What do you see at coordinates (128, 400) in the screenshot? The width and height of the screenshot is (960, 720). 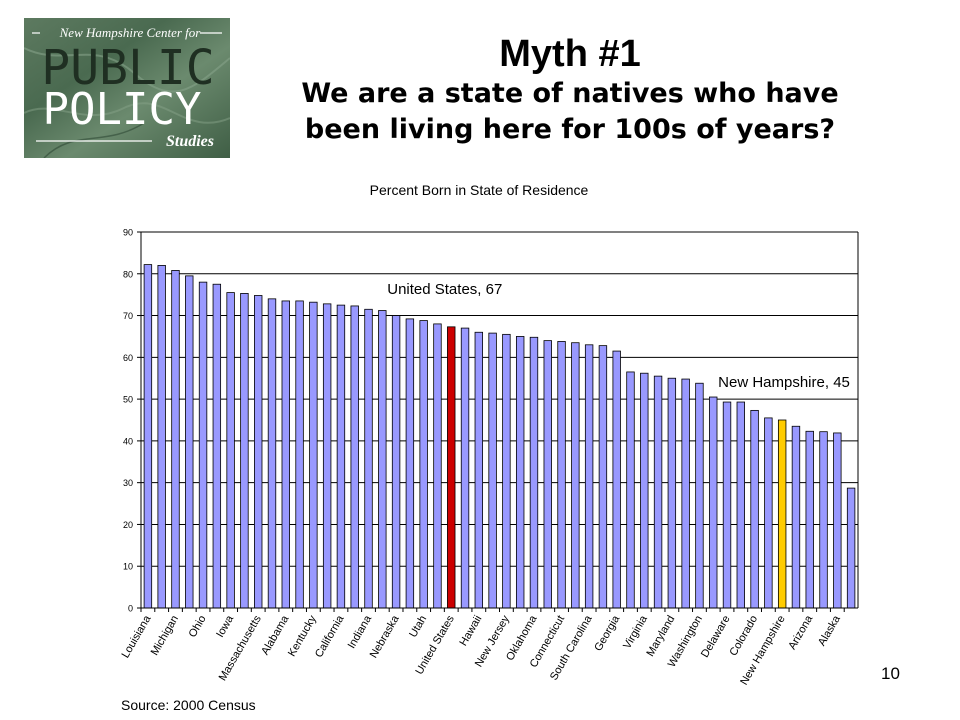 I see `y-tick-label: 50` at bounding box center [128, 400].